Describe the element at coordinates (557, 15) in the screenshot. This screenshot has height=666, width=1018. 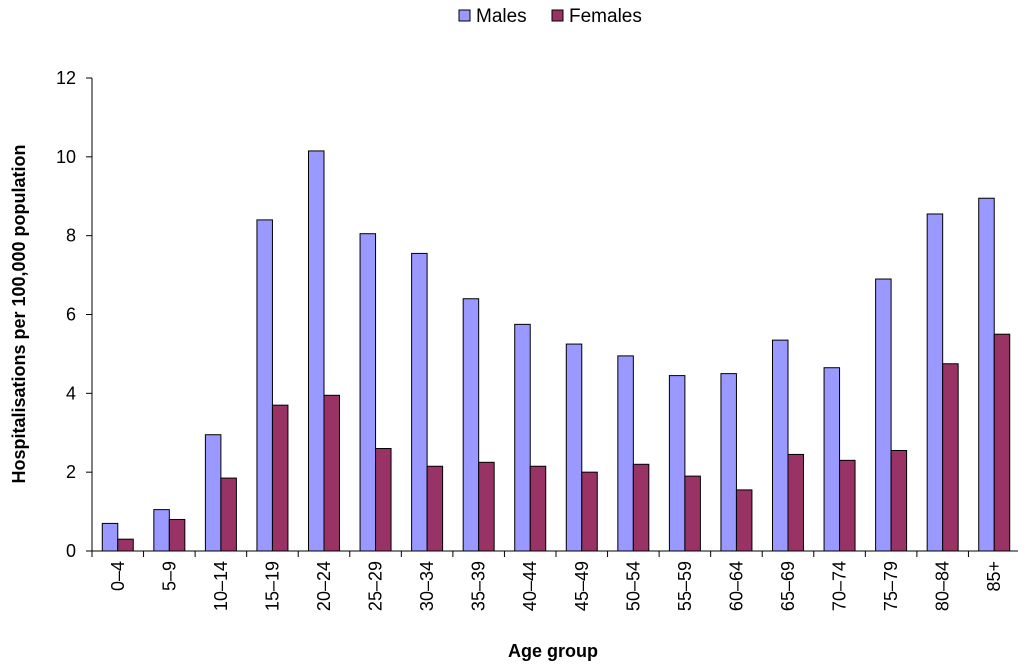
I see `legend-swatch-females` at that location.